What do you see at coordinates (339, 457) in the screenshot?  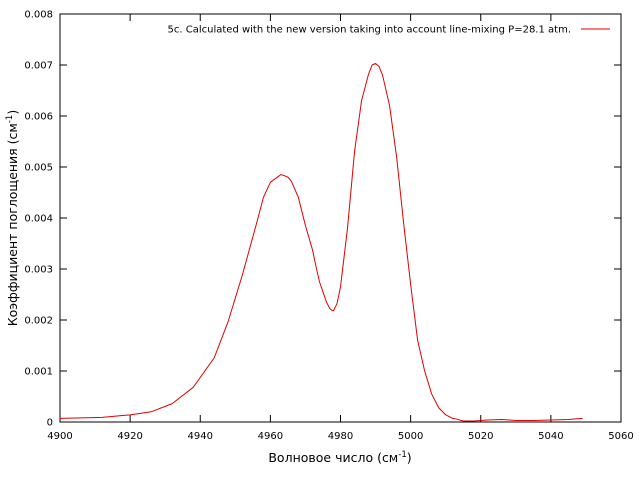 I see `x-axis-title: Волновое число (см-1)` at bounding box center [339, 457].